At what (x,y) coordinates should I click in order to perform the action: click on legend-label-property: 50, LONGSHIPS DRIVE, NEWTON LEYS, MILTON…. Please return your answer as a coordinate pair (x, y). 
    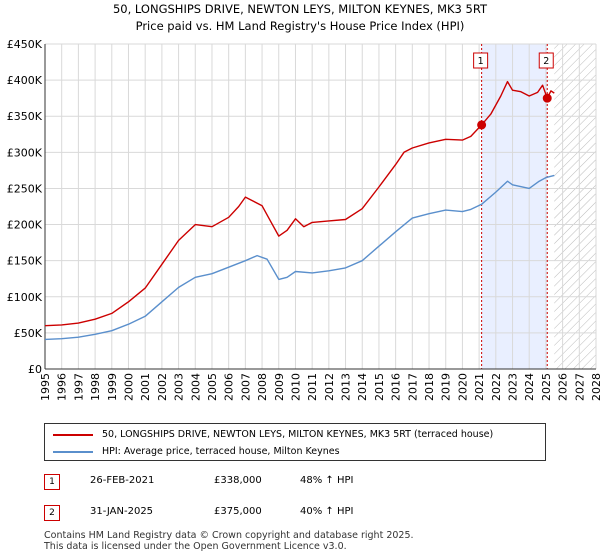
    Looking at the image, I should click on (298, 434).